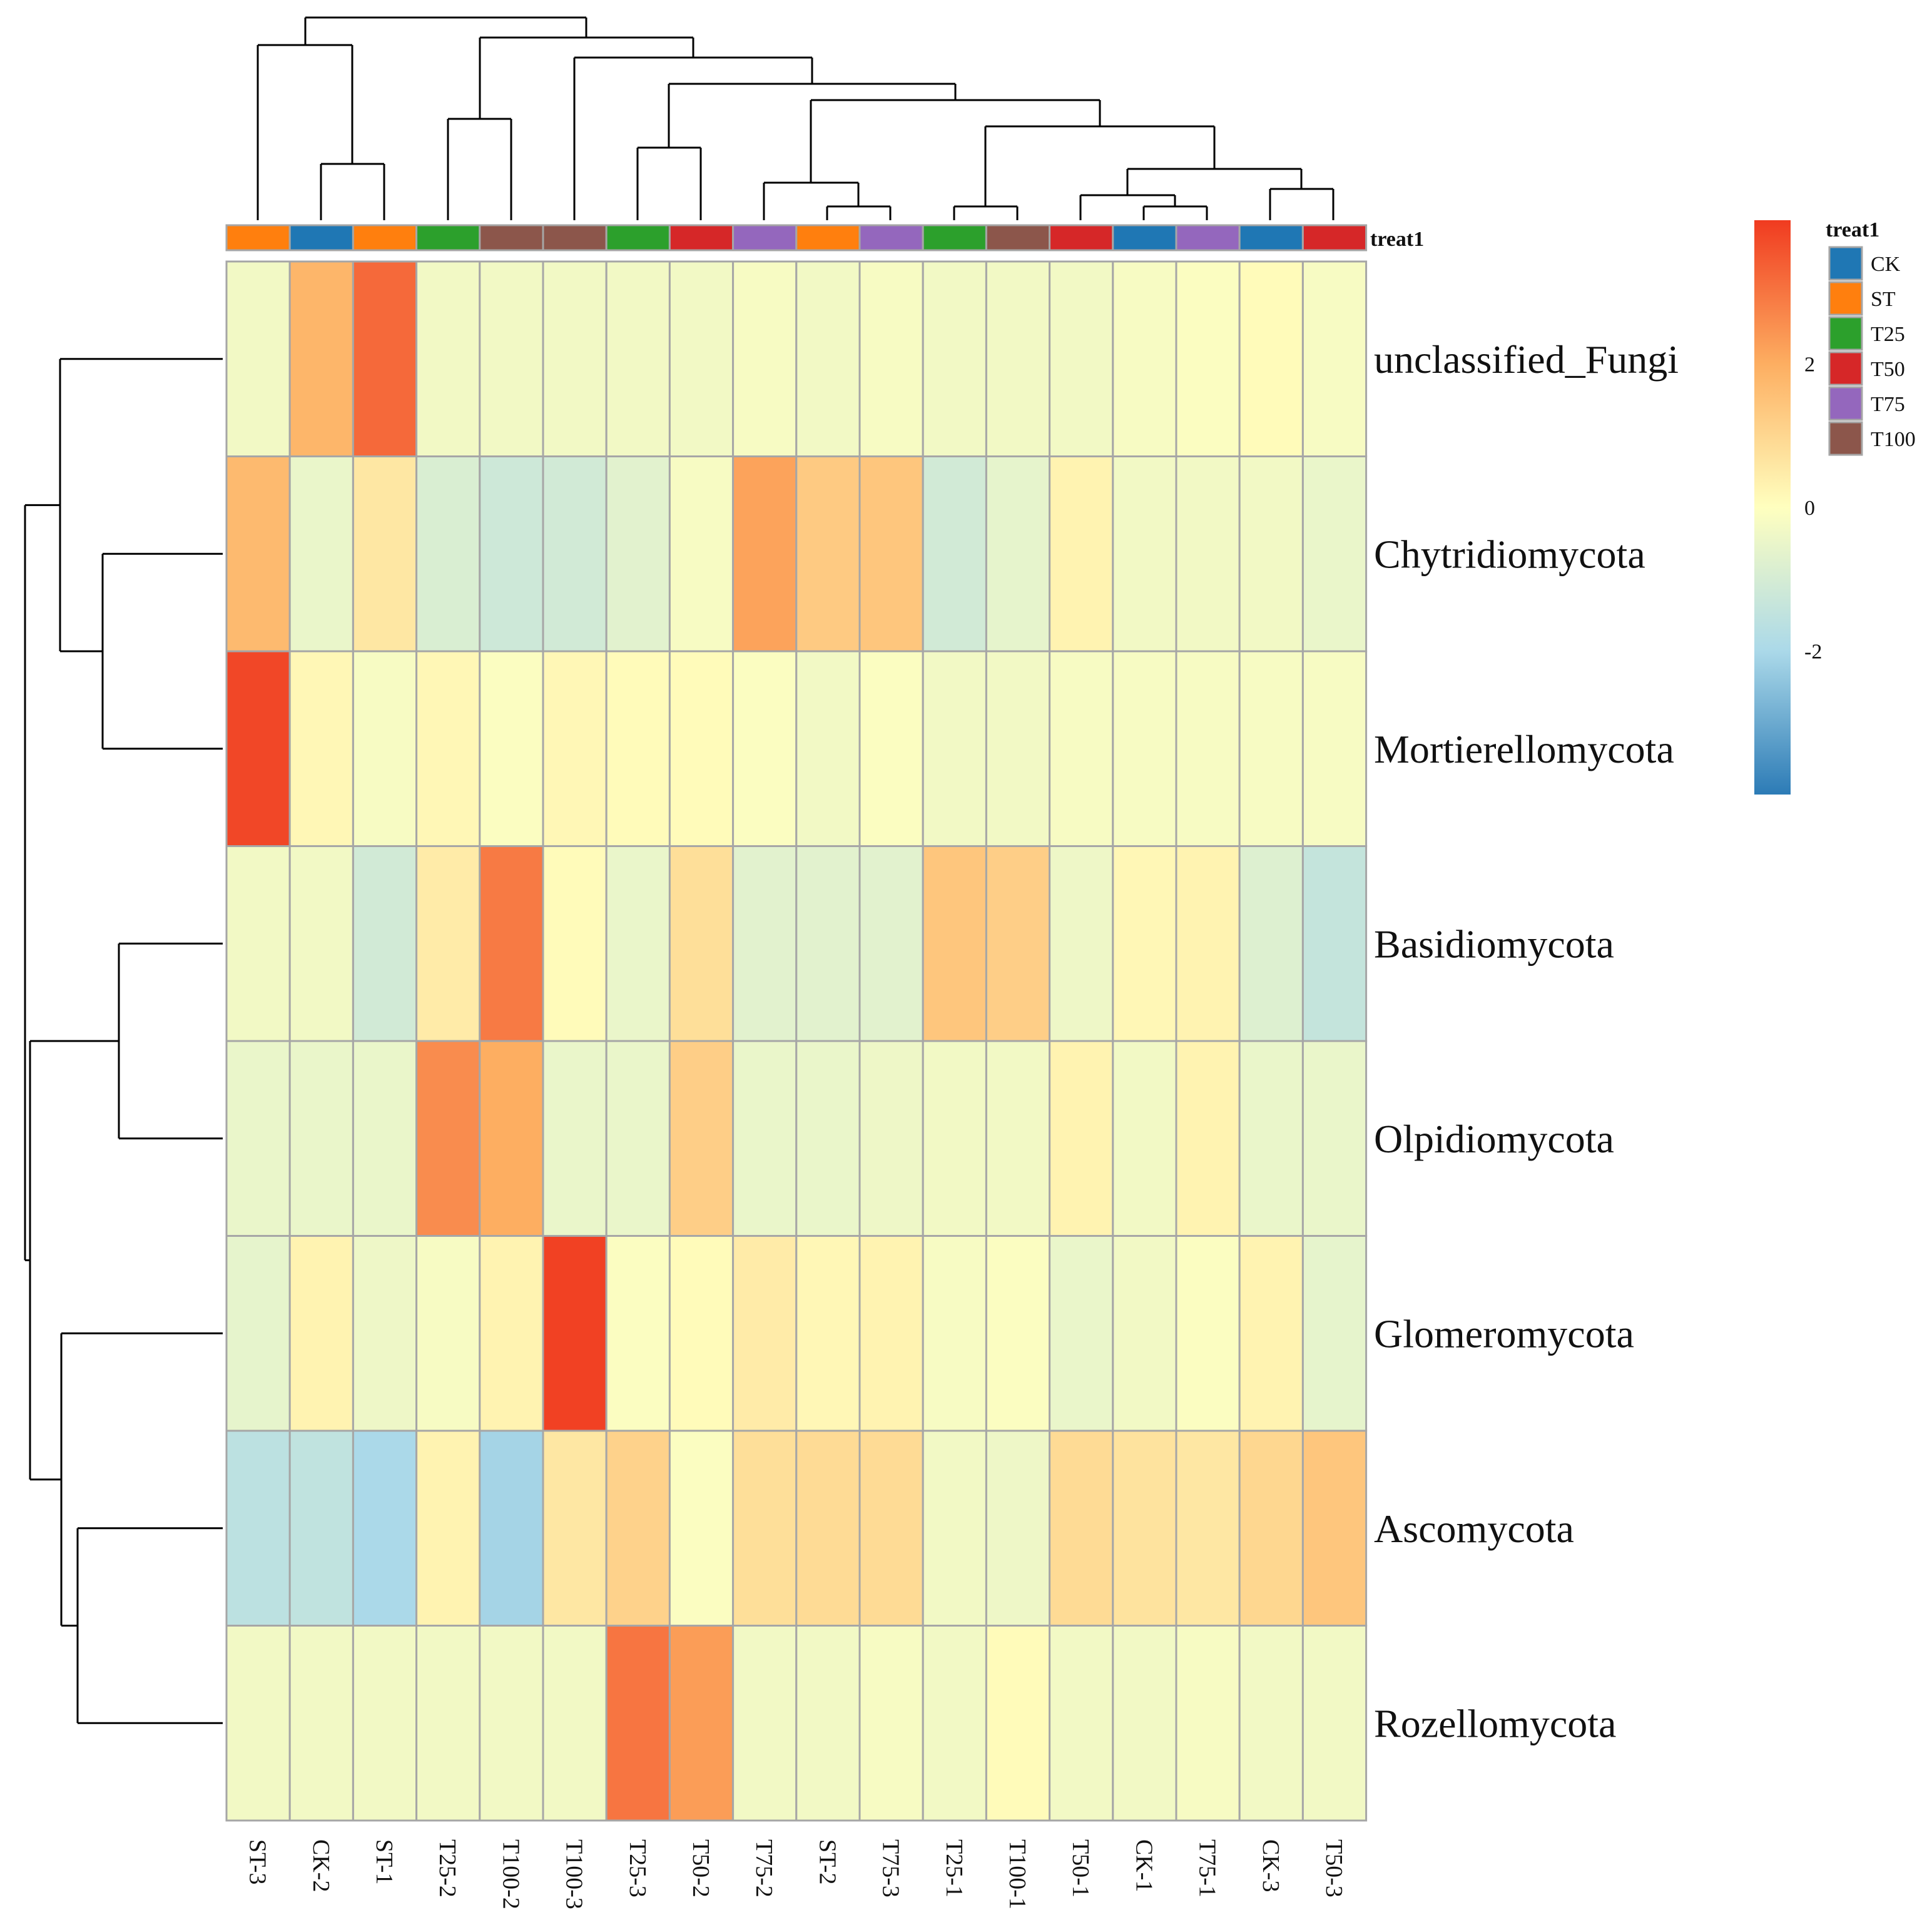  Describe the element at coordinates (1017, 1874) in the screenshot. I see `column-label: T100-1` at that location.